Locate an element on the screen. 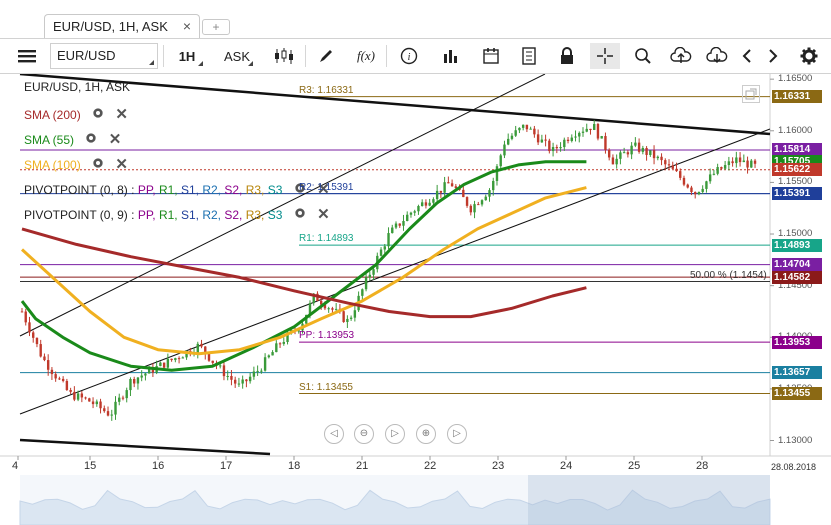 The image size is (831, 525). sma55-remove-close-icon: ✕ is located at coordinates (115, 139).